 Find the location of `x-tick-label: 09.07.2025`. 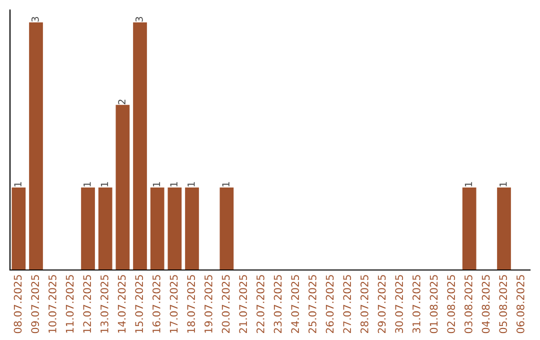

x-tick-label: 09.07.2025 is located at coordinates (35, 304).